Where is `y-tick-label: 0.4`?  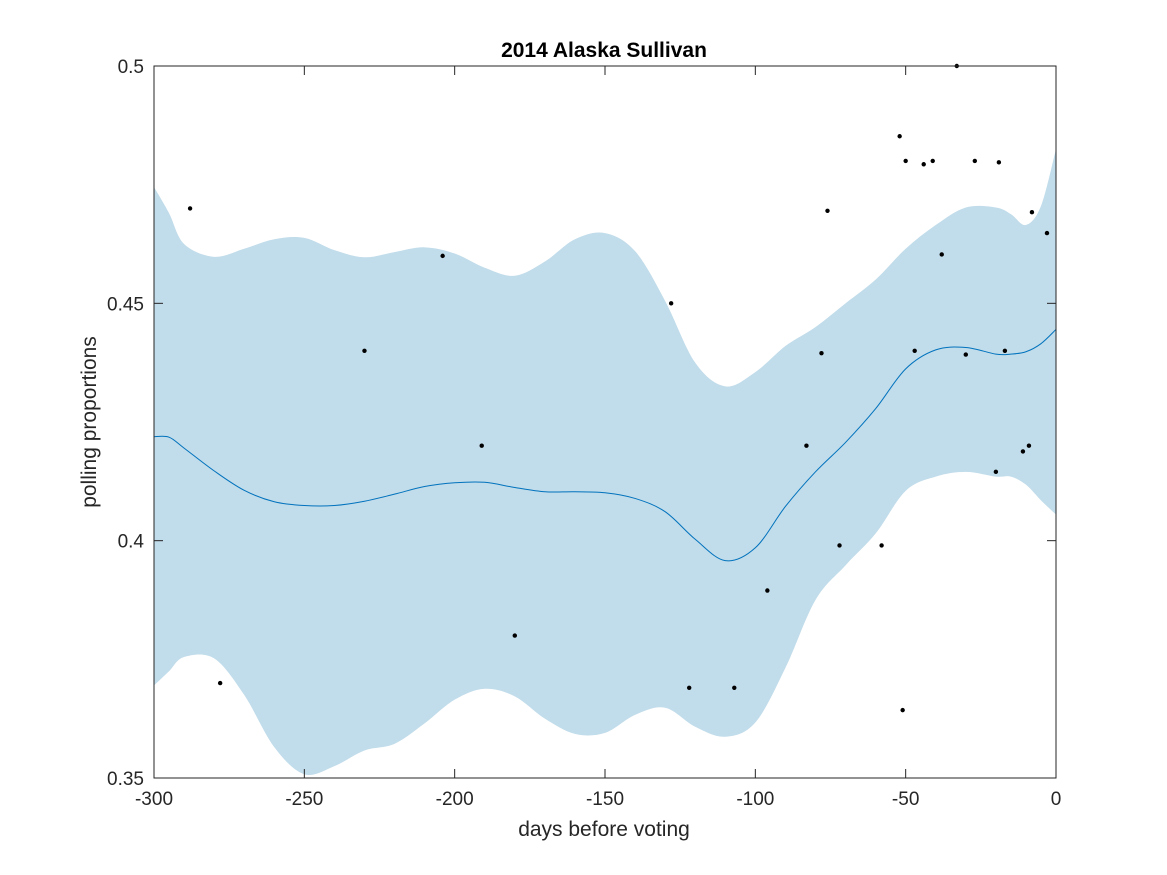
y-tick-label: 0.4 is located at coordinates (131, 542).